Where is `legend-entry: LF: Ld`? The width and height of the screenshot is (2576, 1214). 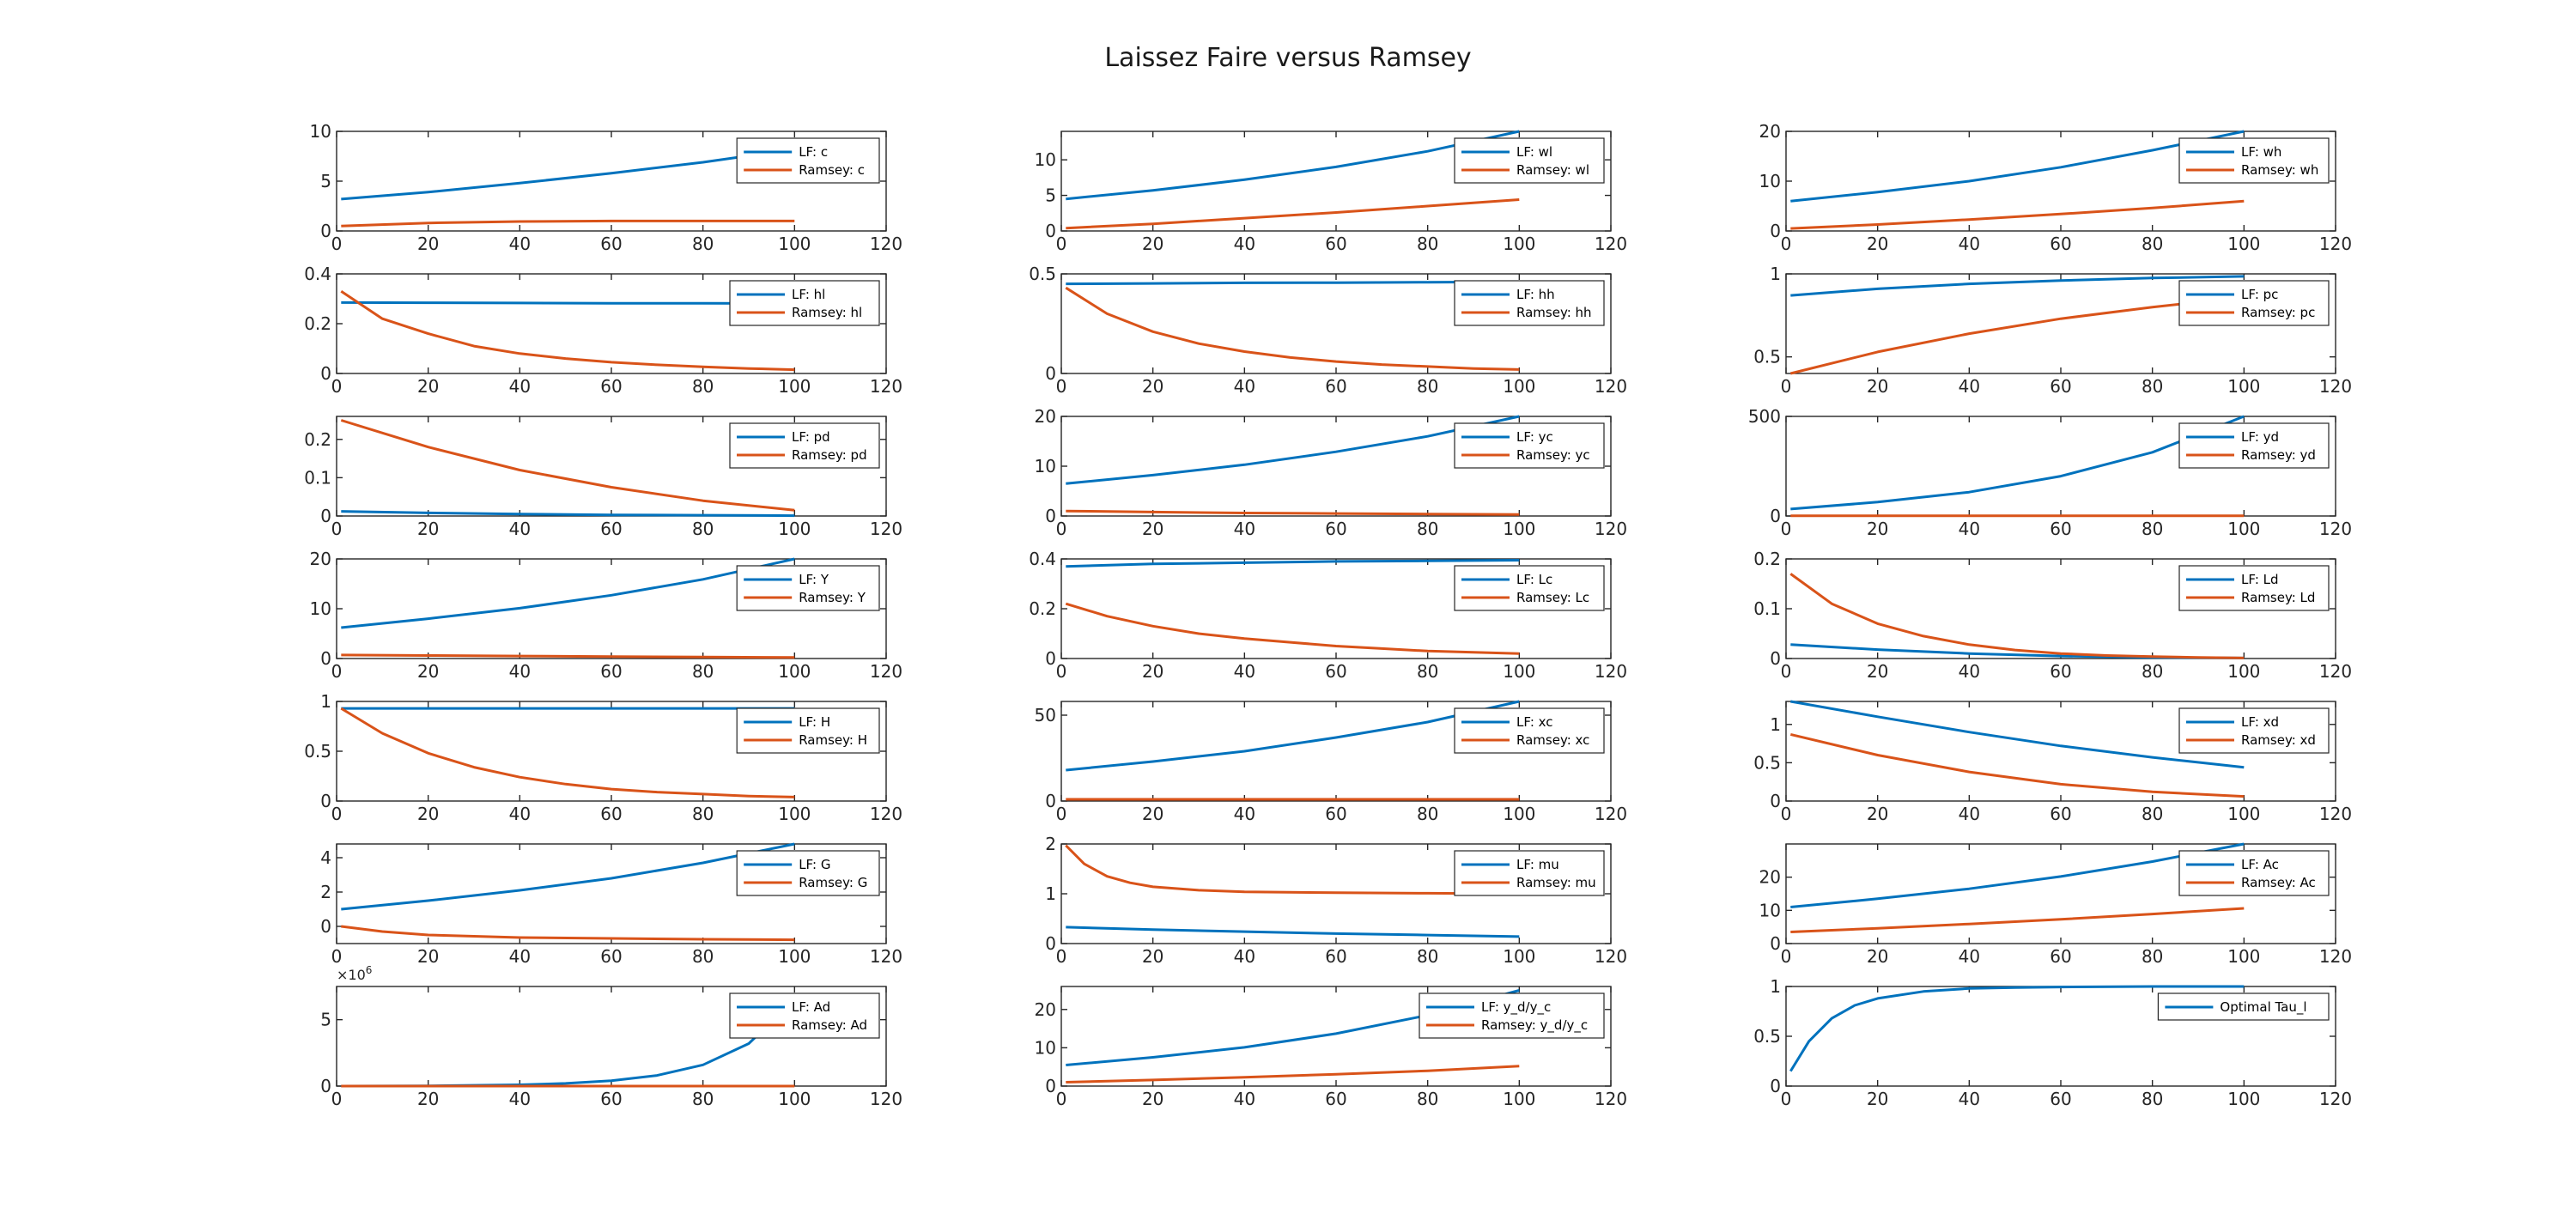
legend-entry: LF: Ld is located at coordinates (2260, 579).